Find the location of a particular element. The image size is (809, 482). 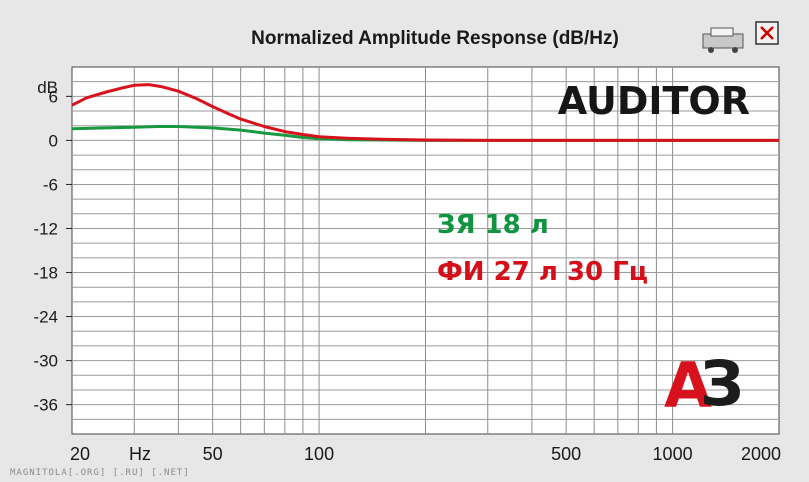

x-tick-labels: 20 50 100 500 1000 2000 is located at coordinates (425, 454).